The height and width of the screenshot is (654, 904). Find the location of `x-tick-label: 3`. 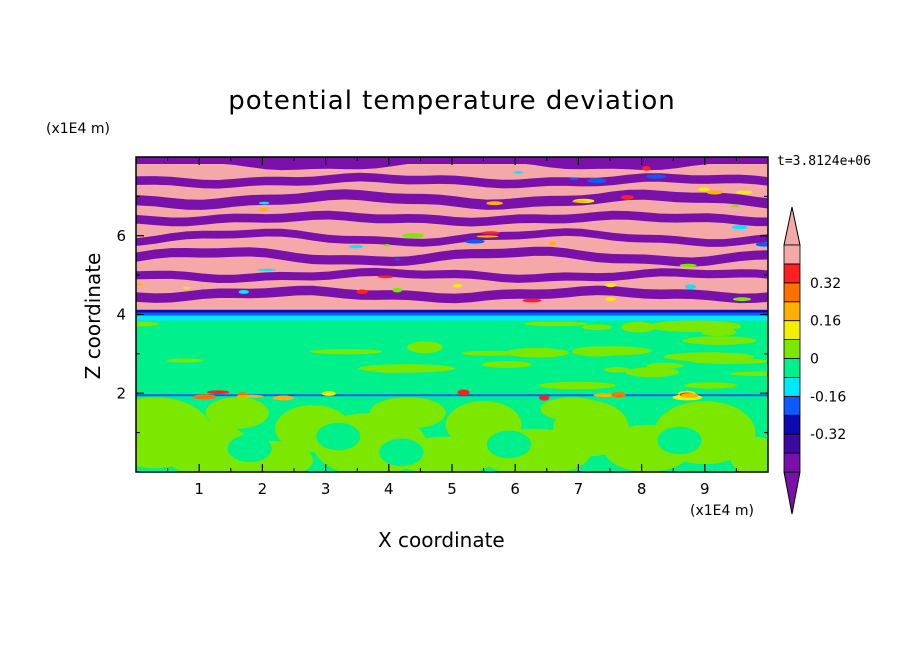

x-tick-label: 3 is located at coordinates (326, 489).